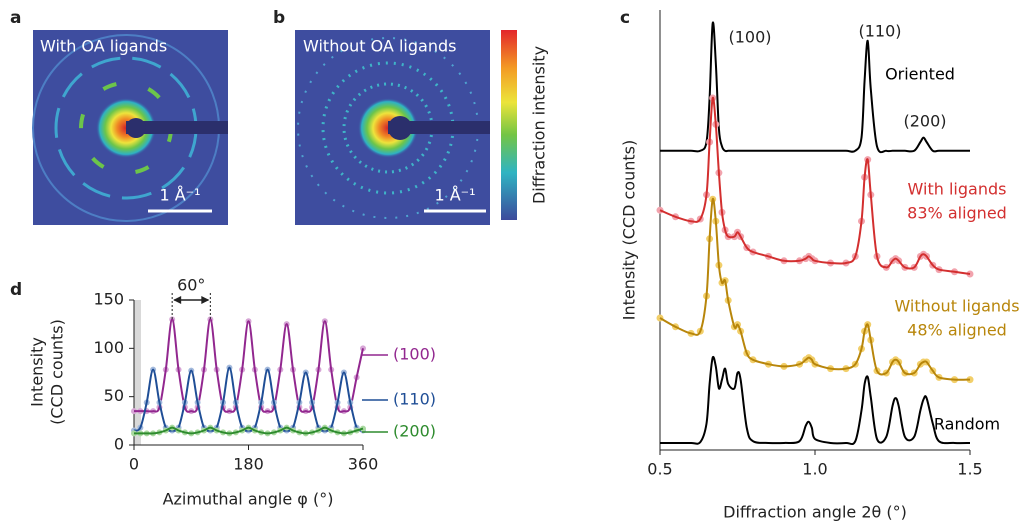 The height and width of the screenshot is (525, 1034). What do you see at coordinates (191, 285) in the screenshot?
I see `annotation: 60°` at bounding box center [191, 285].